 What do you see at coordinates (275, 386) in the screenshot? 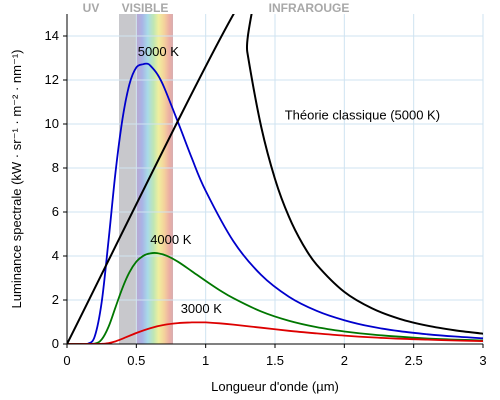
I see `x-axis-title: Longueur d'onde (µm)` at bounding box center [275, 386].